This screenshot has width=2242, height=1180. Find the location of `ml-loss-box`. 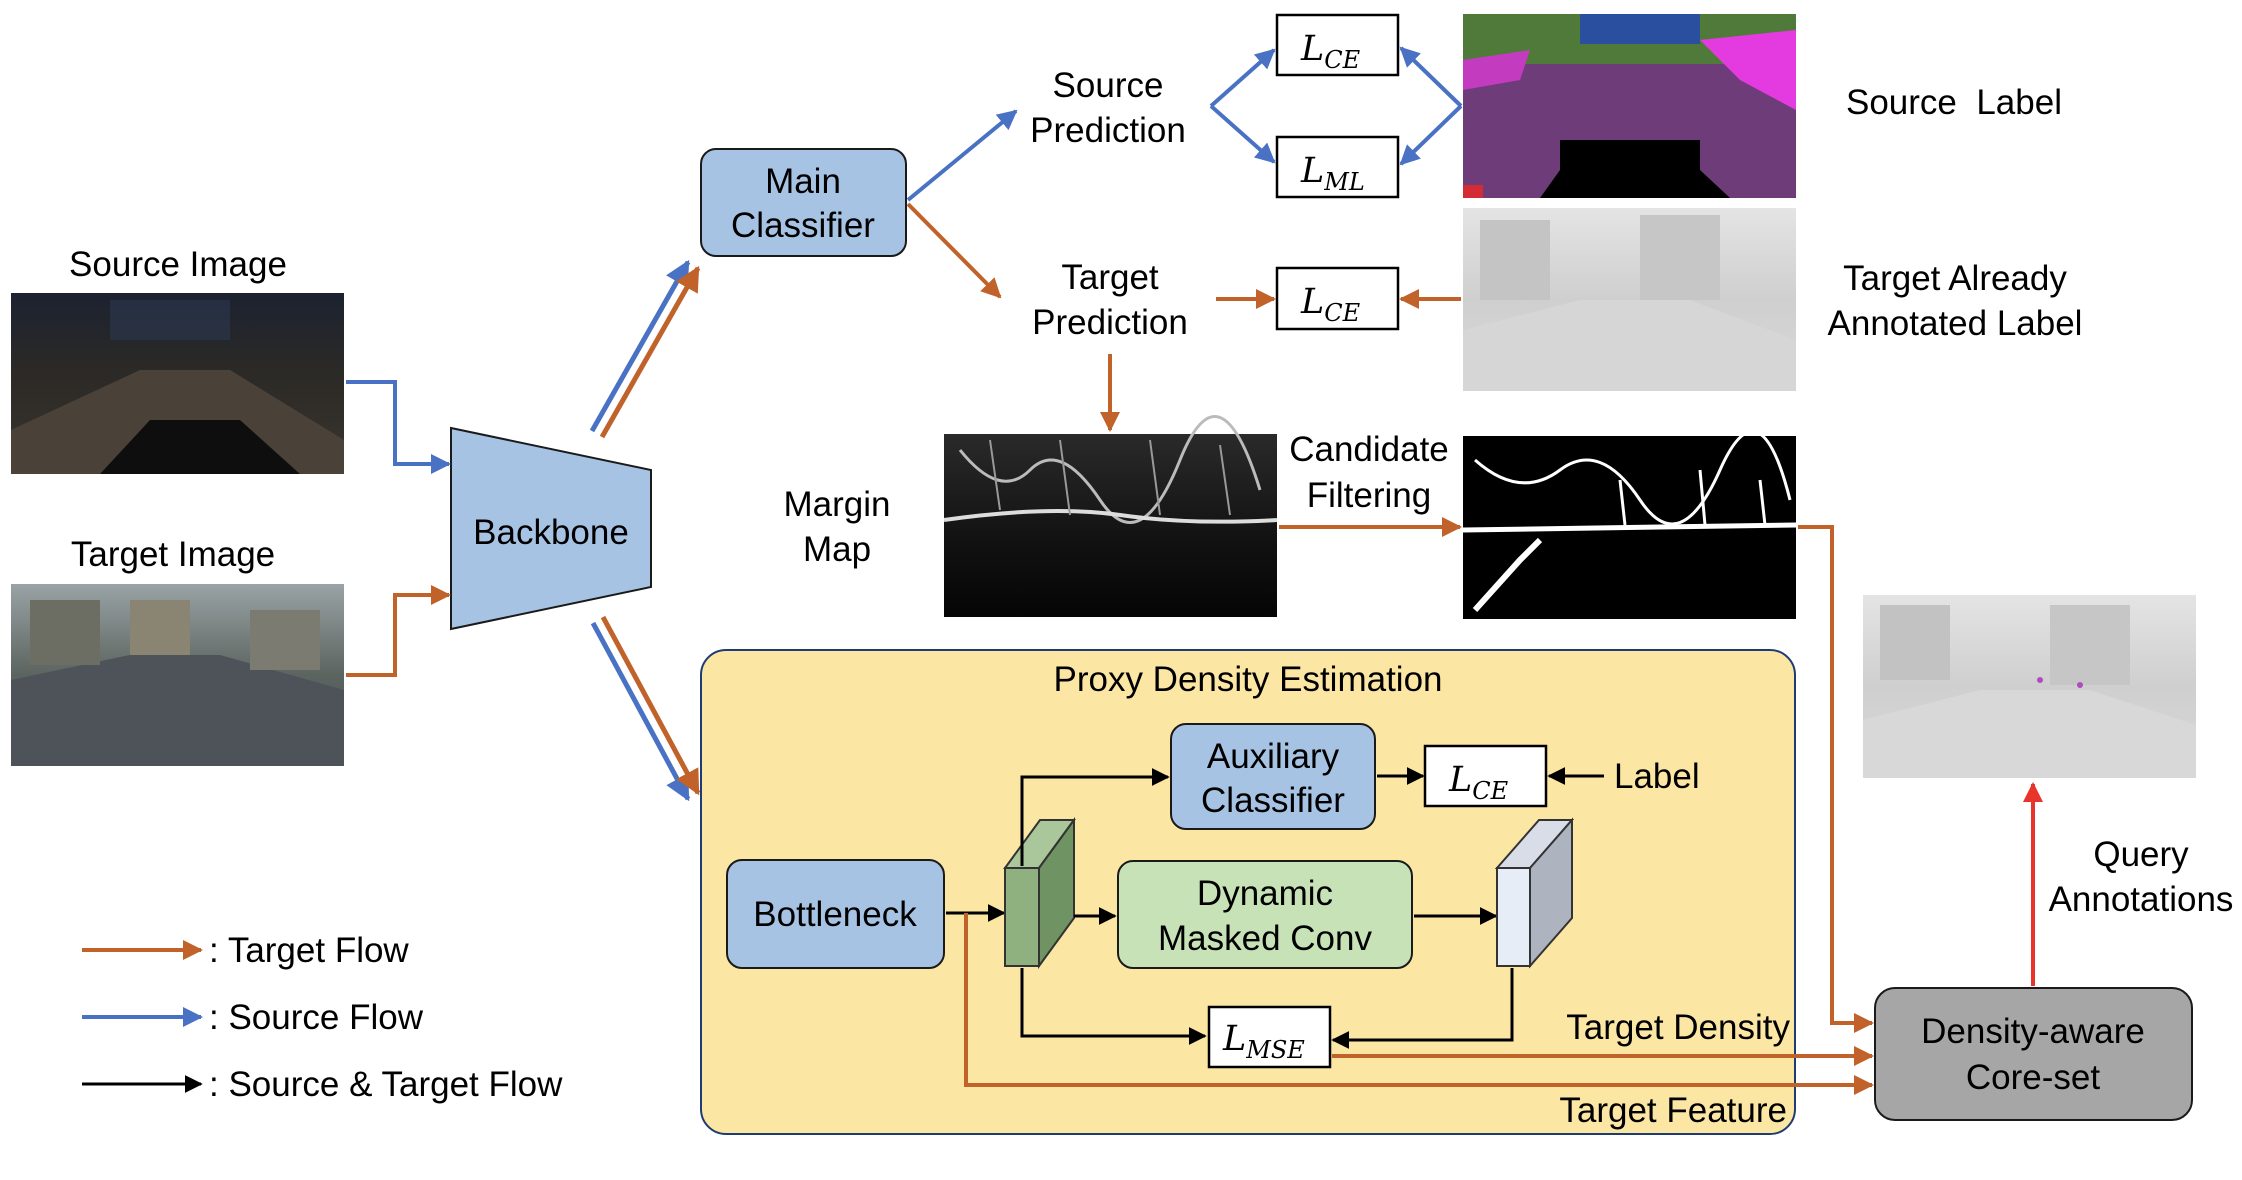

ml-loss-box is located at coordinates (1337, 167).